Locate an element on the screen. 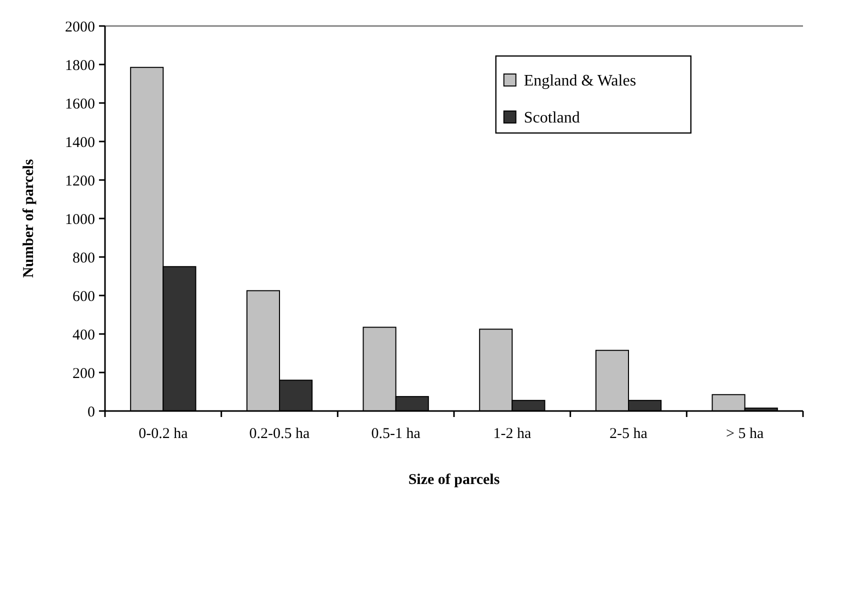 The image size is (847, 597). y-tick-label: 2000 is located at coordinates (80, 27).